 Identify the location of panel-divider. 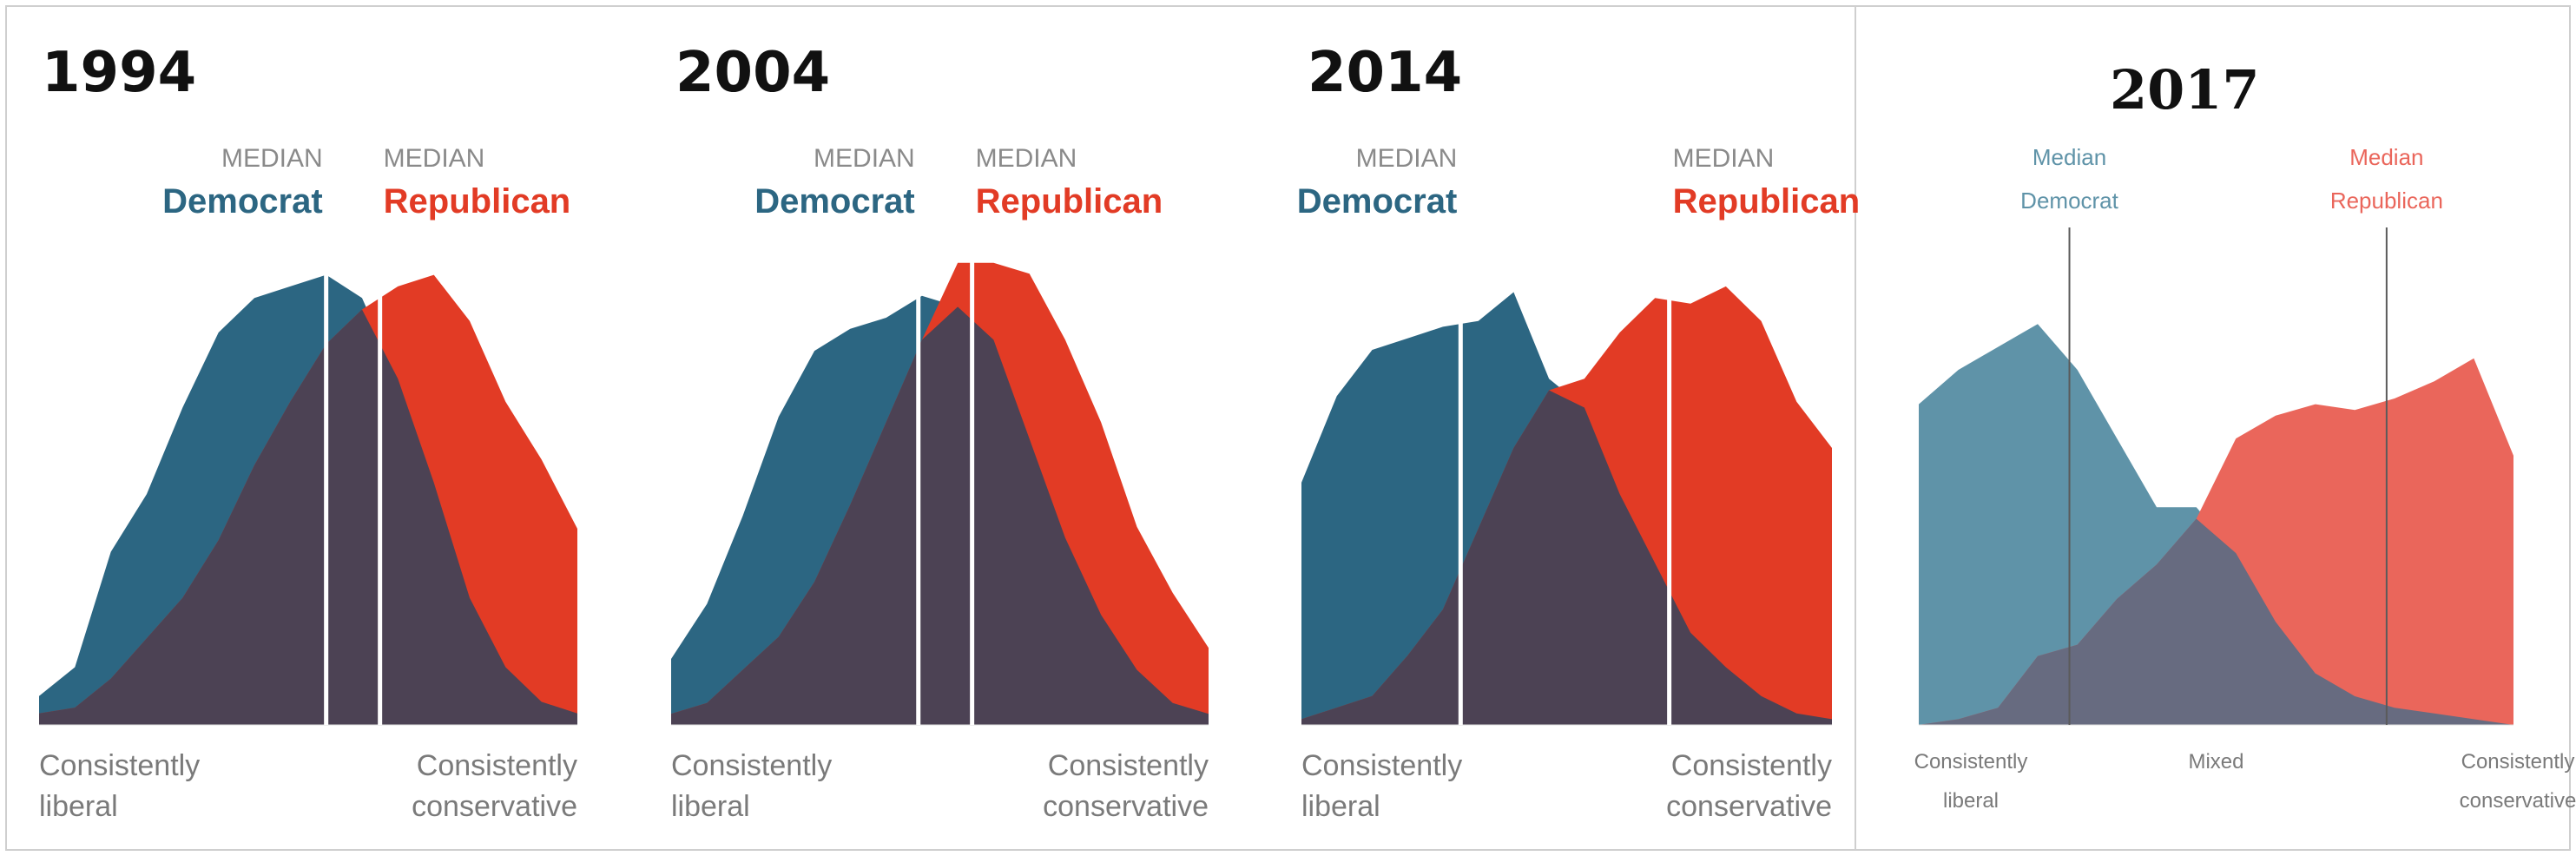
(1855, 428).